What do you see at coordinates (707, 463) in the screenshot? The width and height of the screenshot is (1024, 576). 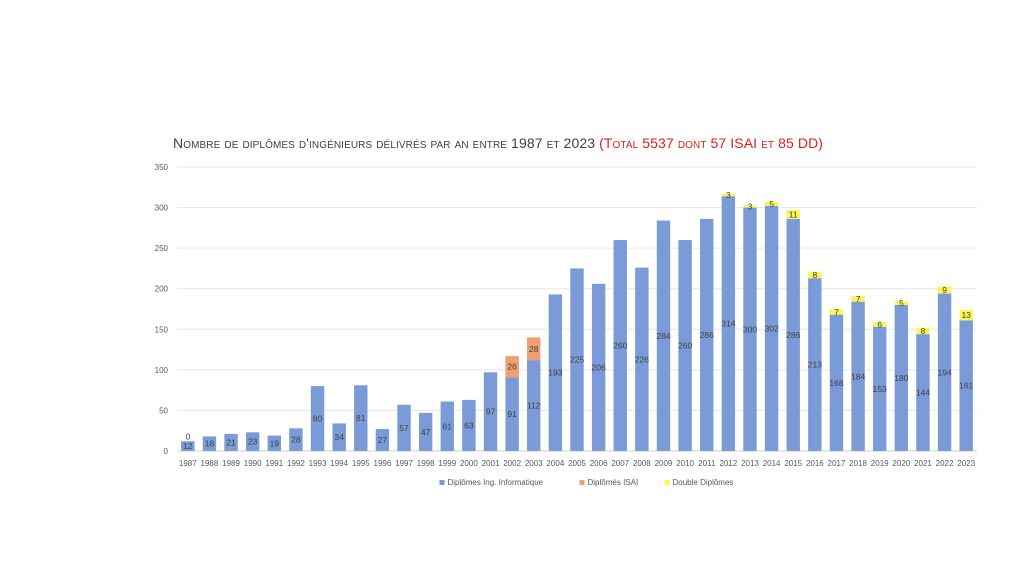 I see `x-tick-label: 2011` at bounding box center [707, 463].